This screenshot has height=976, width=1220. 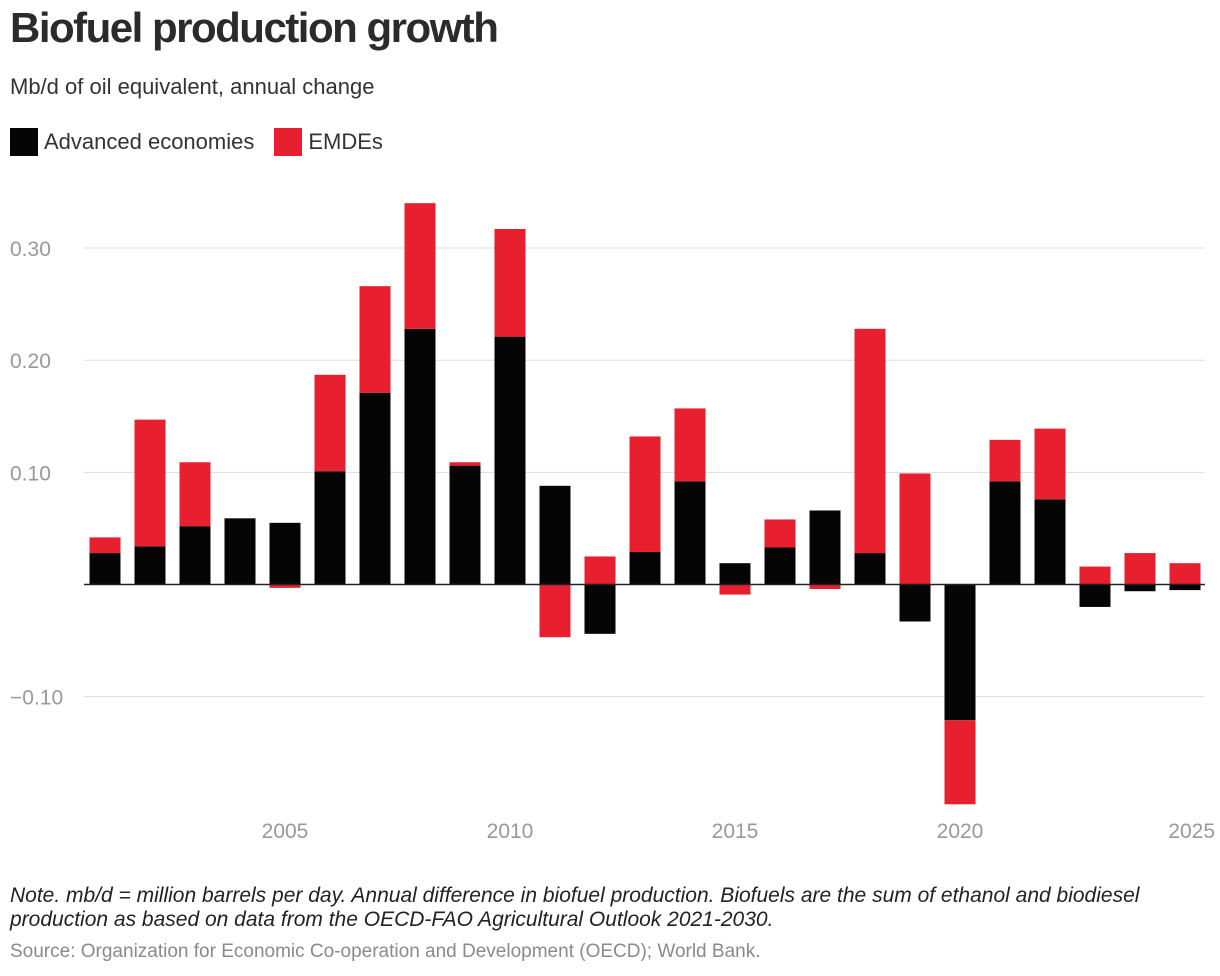 What do you see at coordinates (105, 569) in the screenshot?
I see `bar-advanced-2001` at bounding box center [105, 569].